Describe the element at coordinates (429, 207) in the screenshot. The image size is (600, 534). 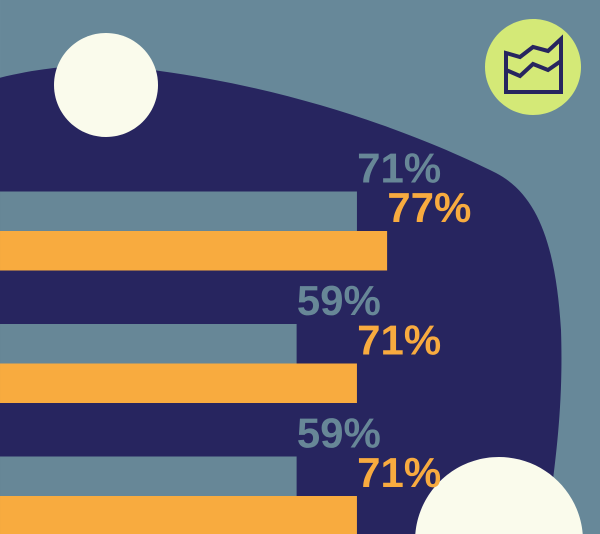
I see `data-label: 77%` at that location.